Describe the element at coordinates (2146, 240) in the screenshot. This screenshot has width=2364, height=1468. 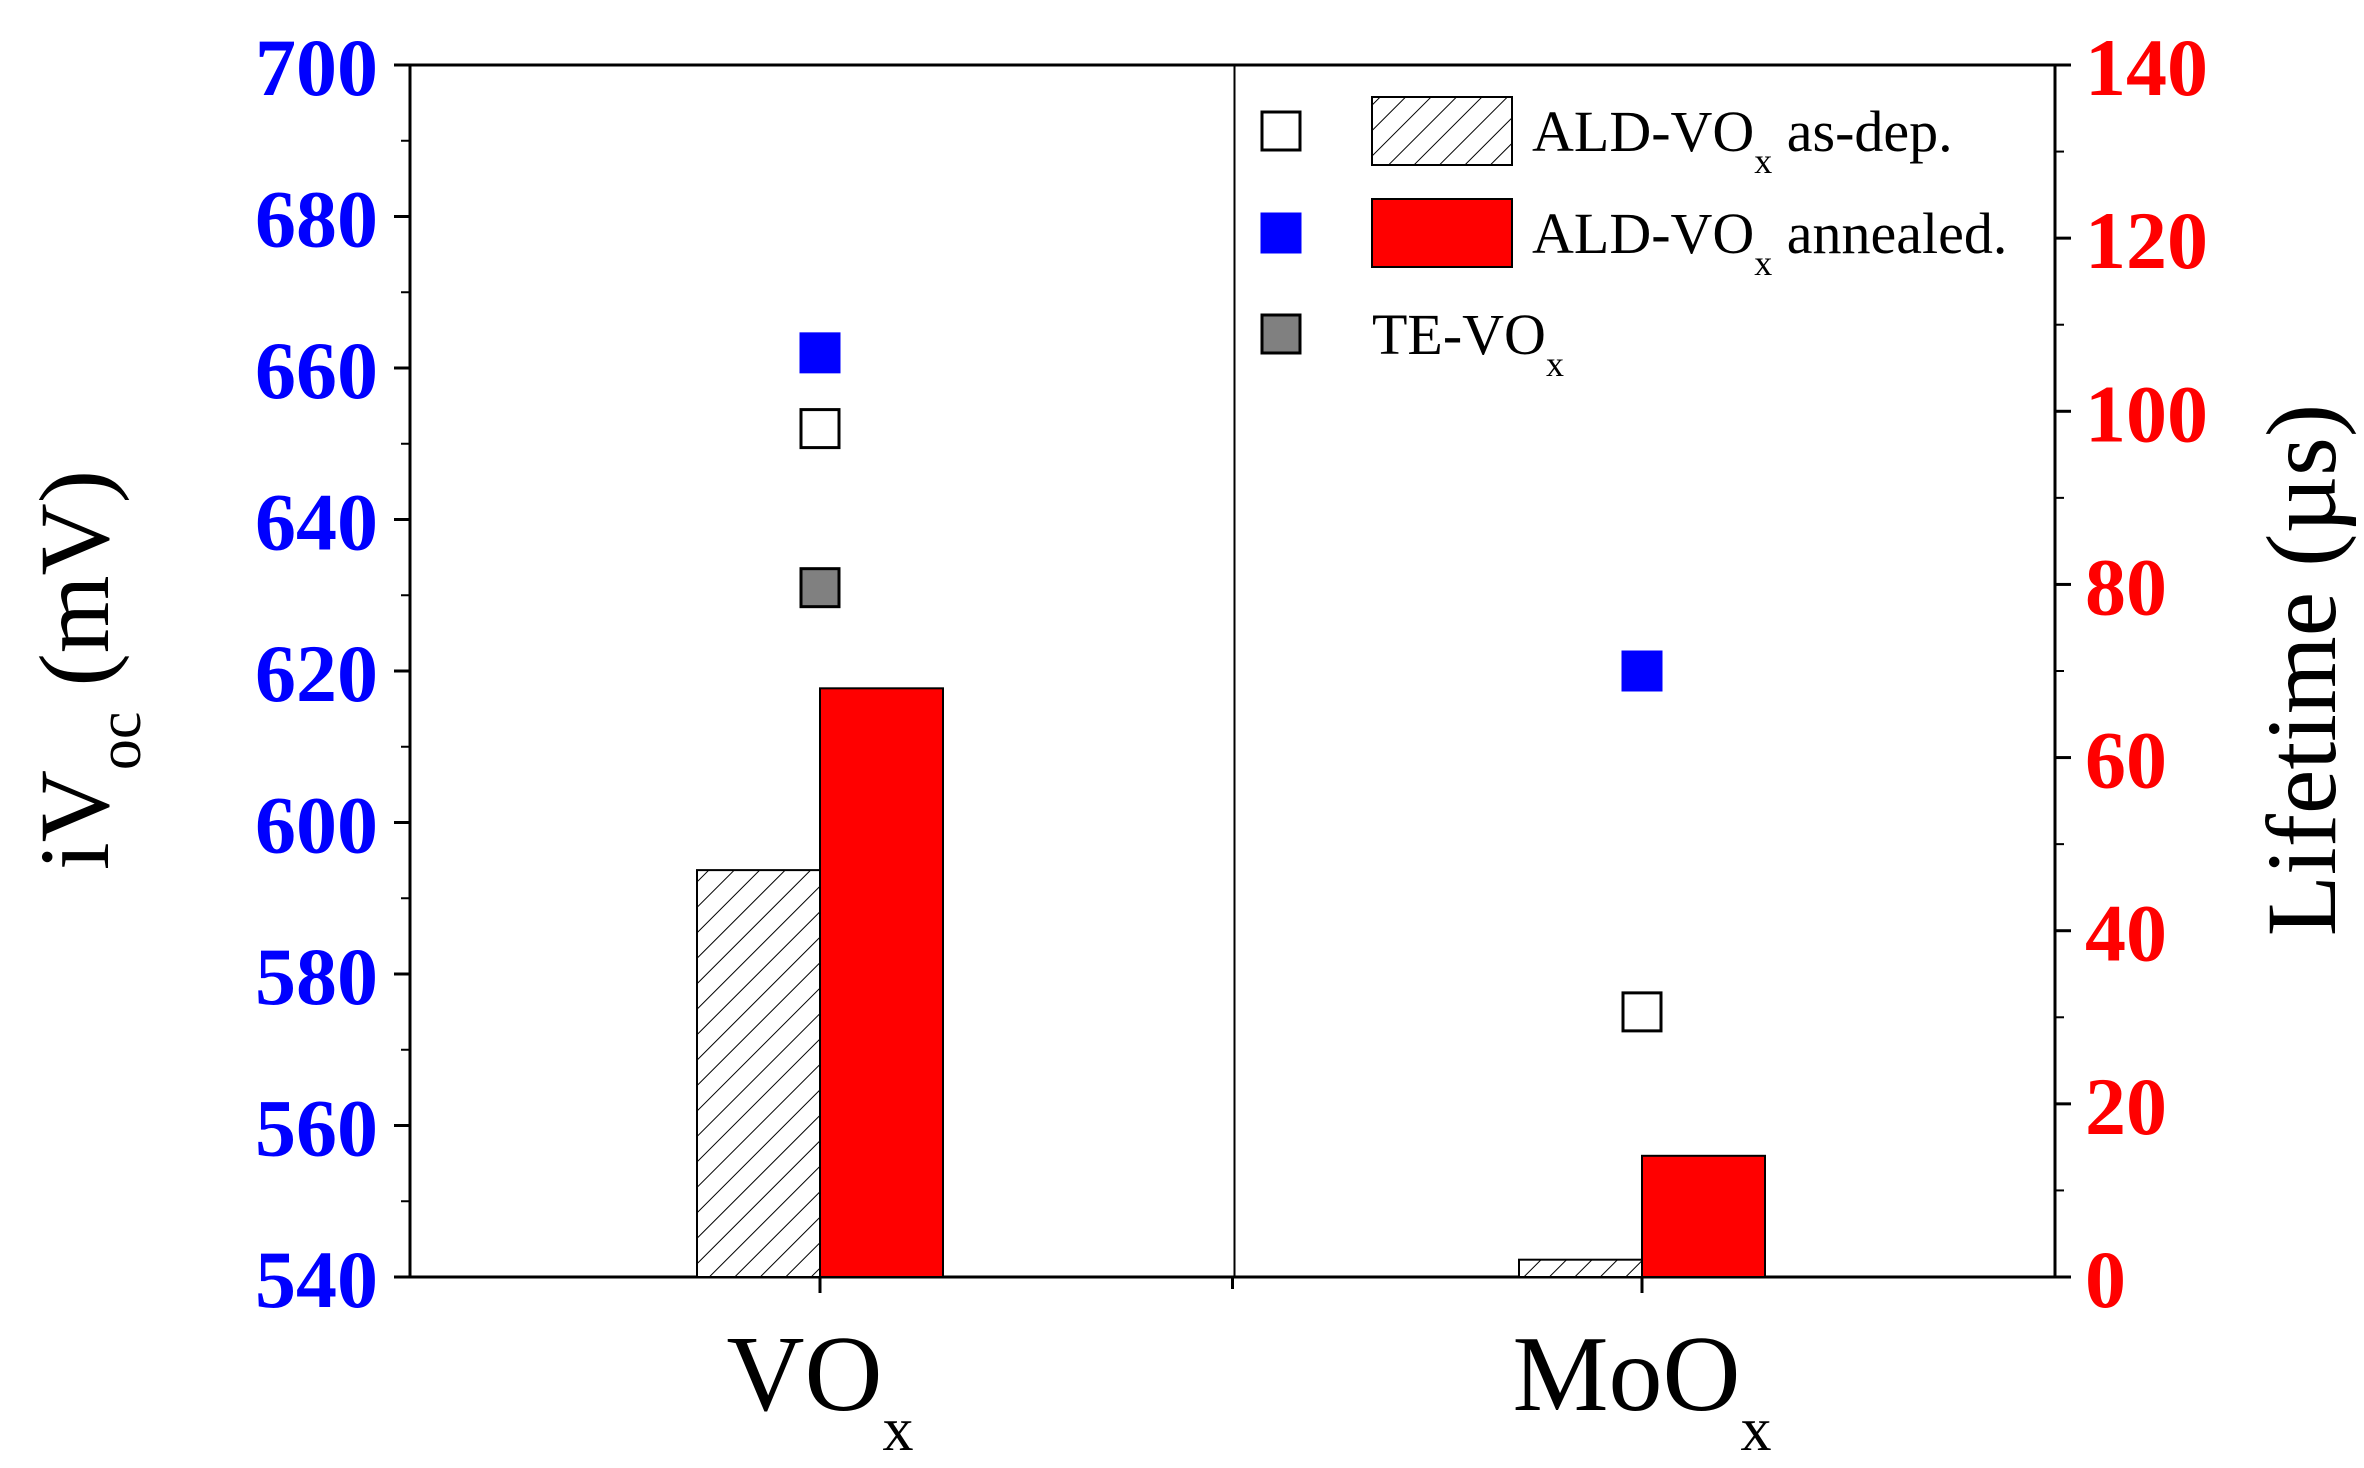
I see `right-tick-label: 120` at that location.